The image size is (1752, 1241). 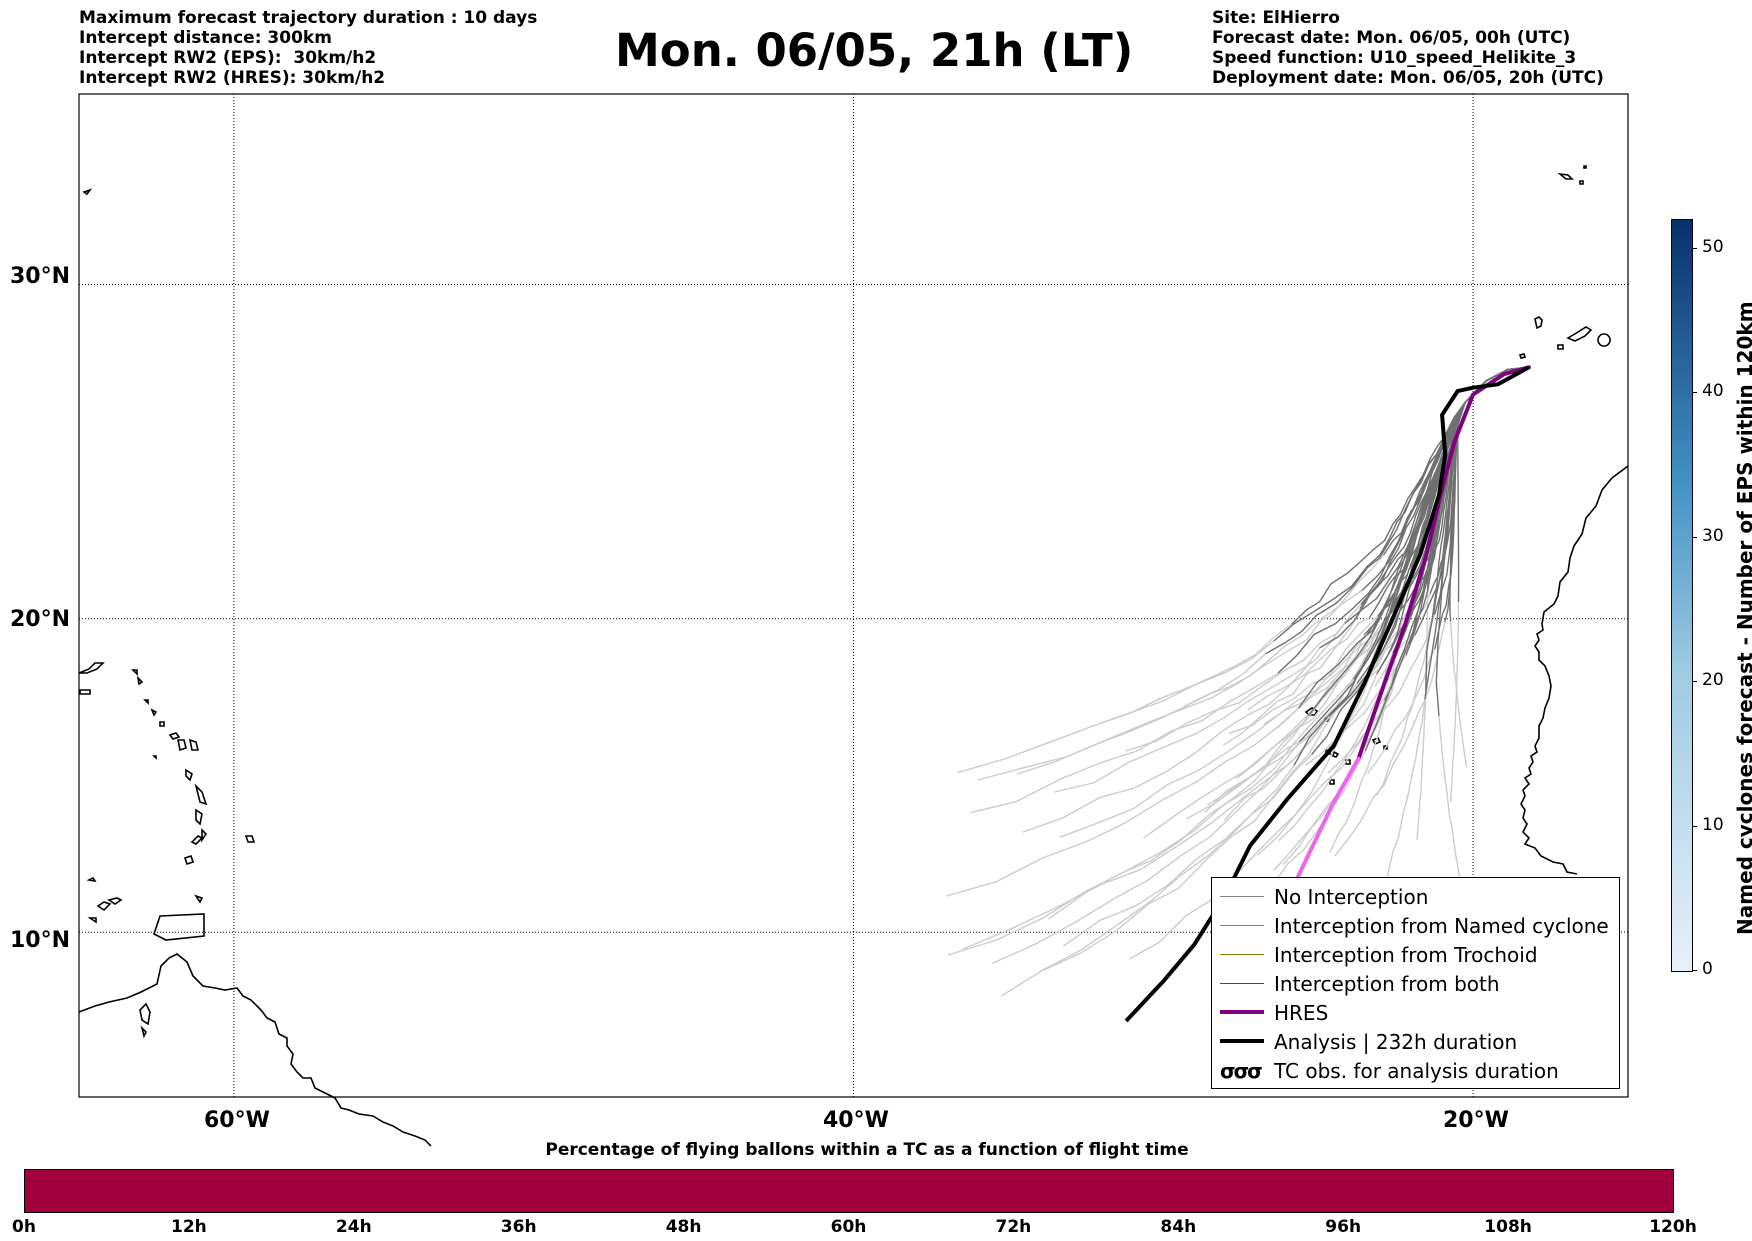 What do you see at coordinates (856, 1120) in the screenshot?
I see `lon-label-40w: 40°W` at bounding box center [856, 1120].